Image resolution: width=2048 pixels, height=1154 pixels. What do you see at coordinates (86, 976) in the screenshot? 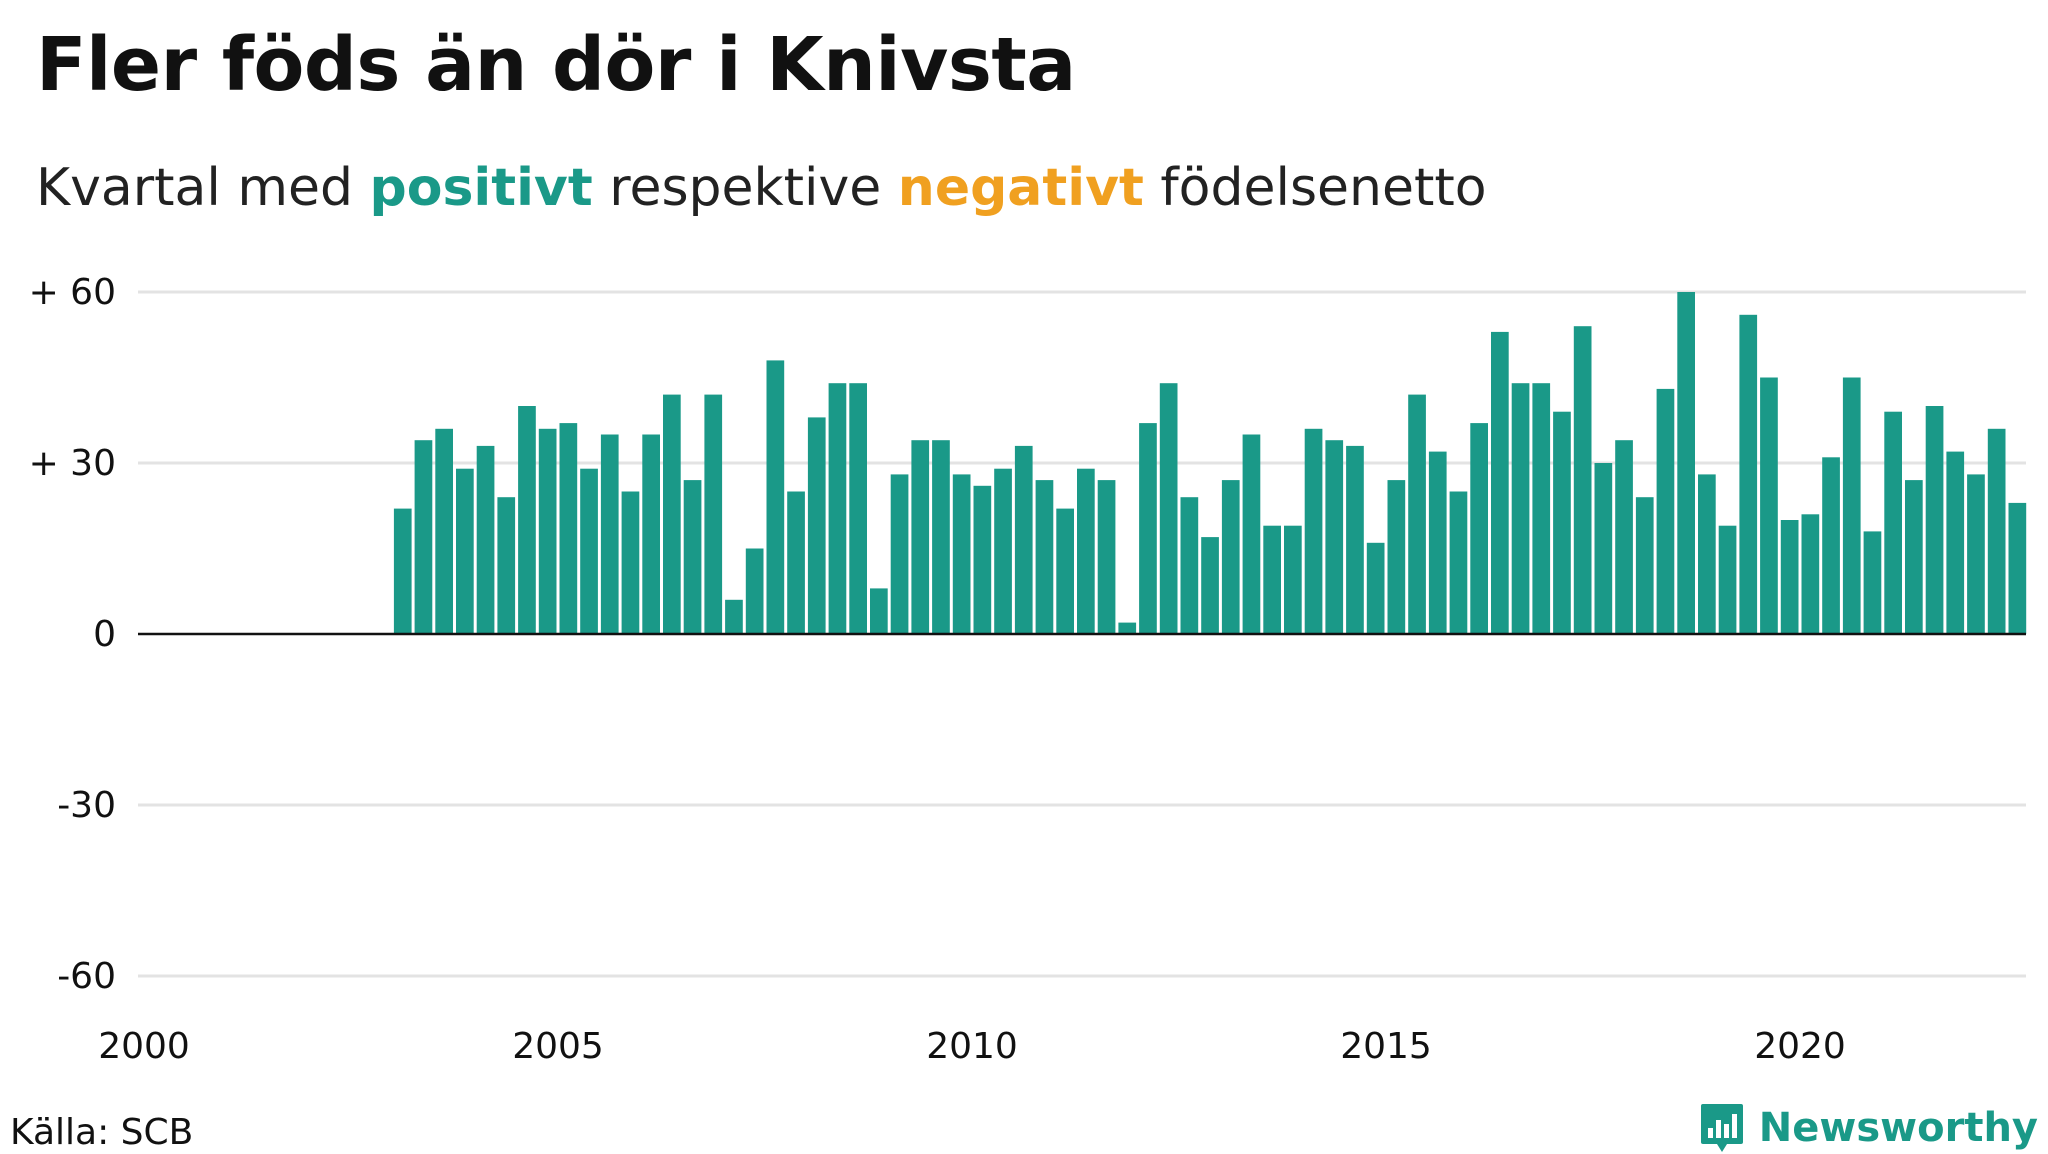
I see `y-tick-label: -60` at bounding box center [86, 976].